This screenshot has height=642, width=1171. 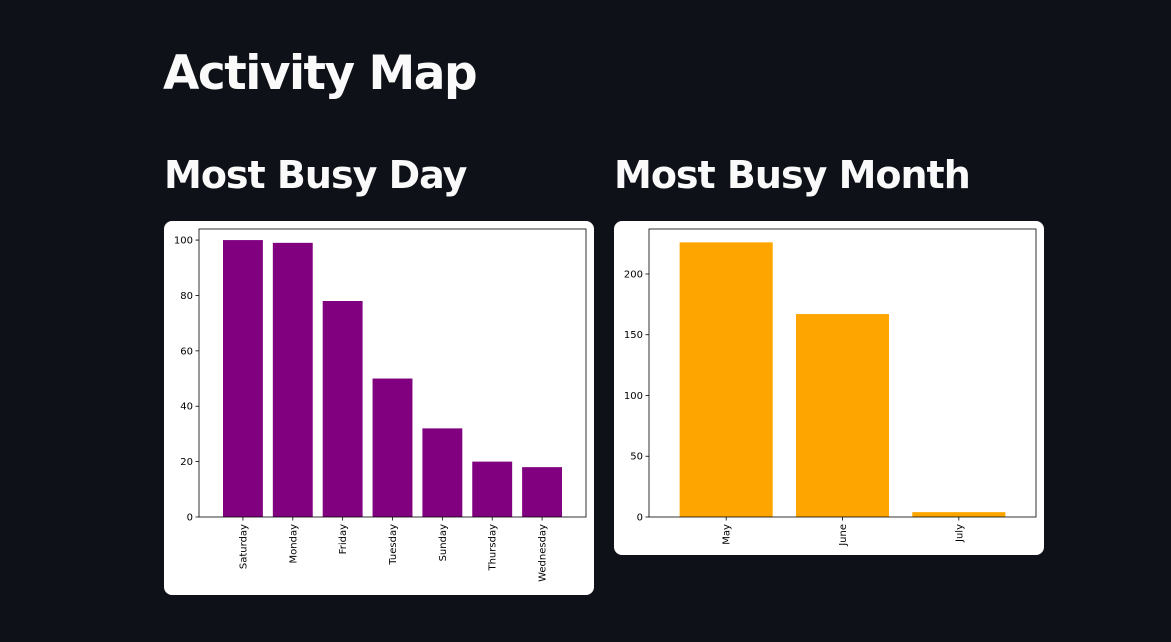 I want to click on busy-day-xtick-label-wednesday: Wednesday, so click(x=543, y=553).